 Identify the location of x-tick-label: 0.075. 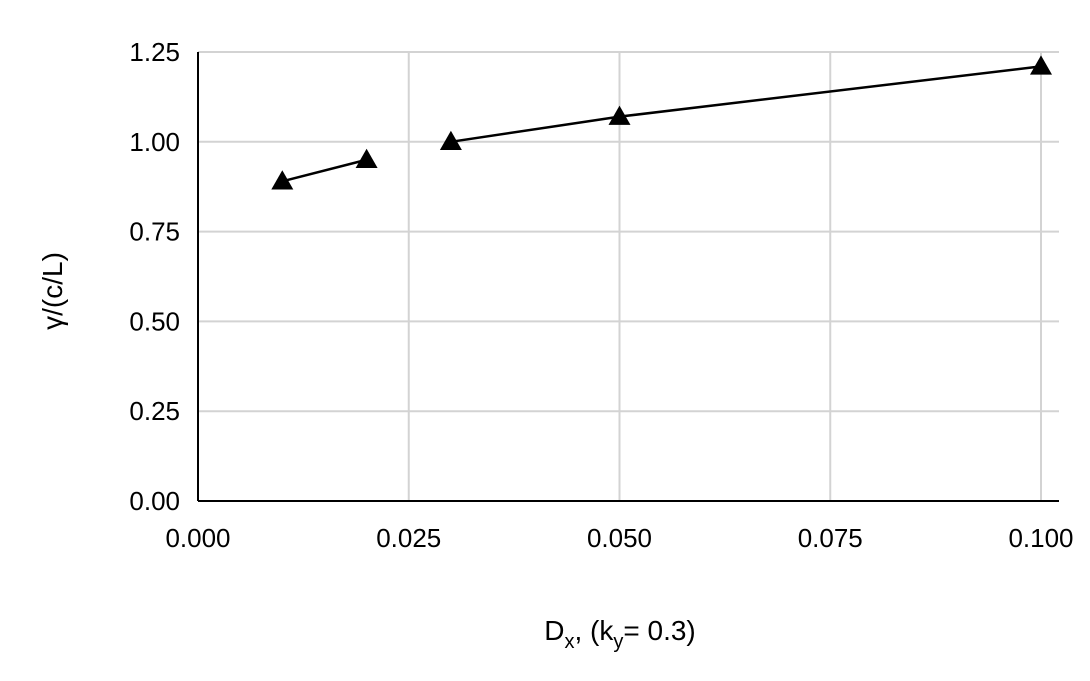
(830, 538).